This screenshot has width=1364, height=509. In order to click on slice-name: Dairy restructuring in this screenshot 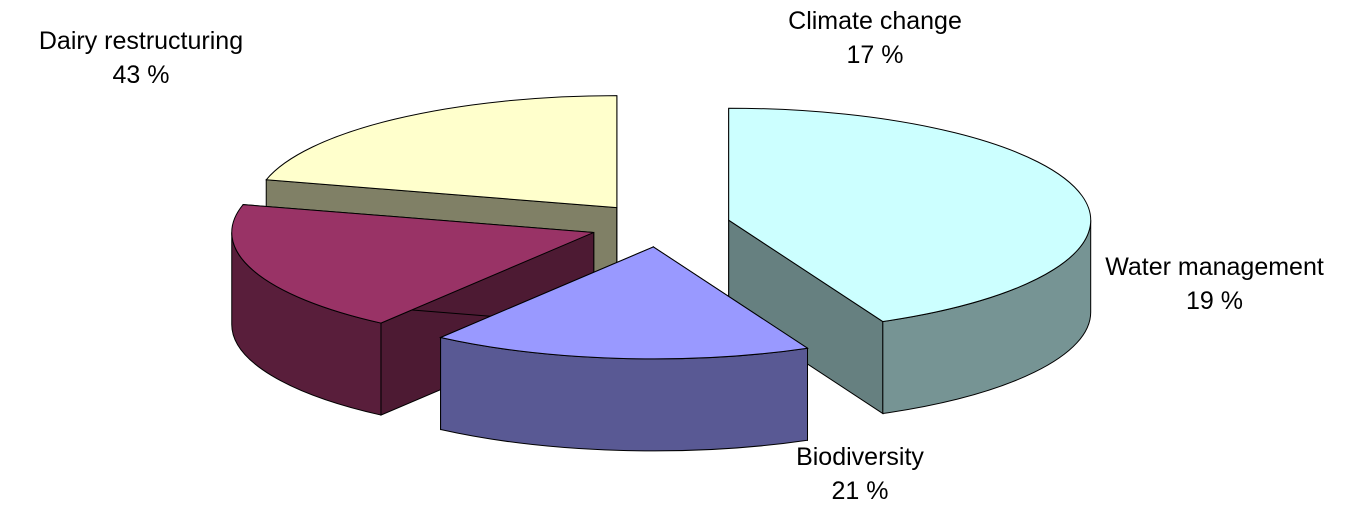, I will do `click(141, 41)`.